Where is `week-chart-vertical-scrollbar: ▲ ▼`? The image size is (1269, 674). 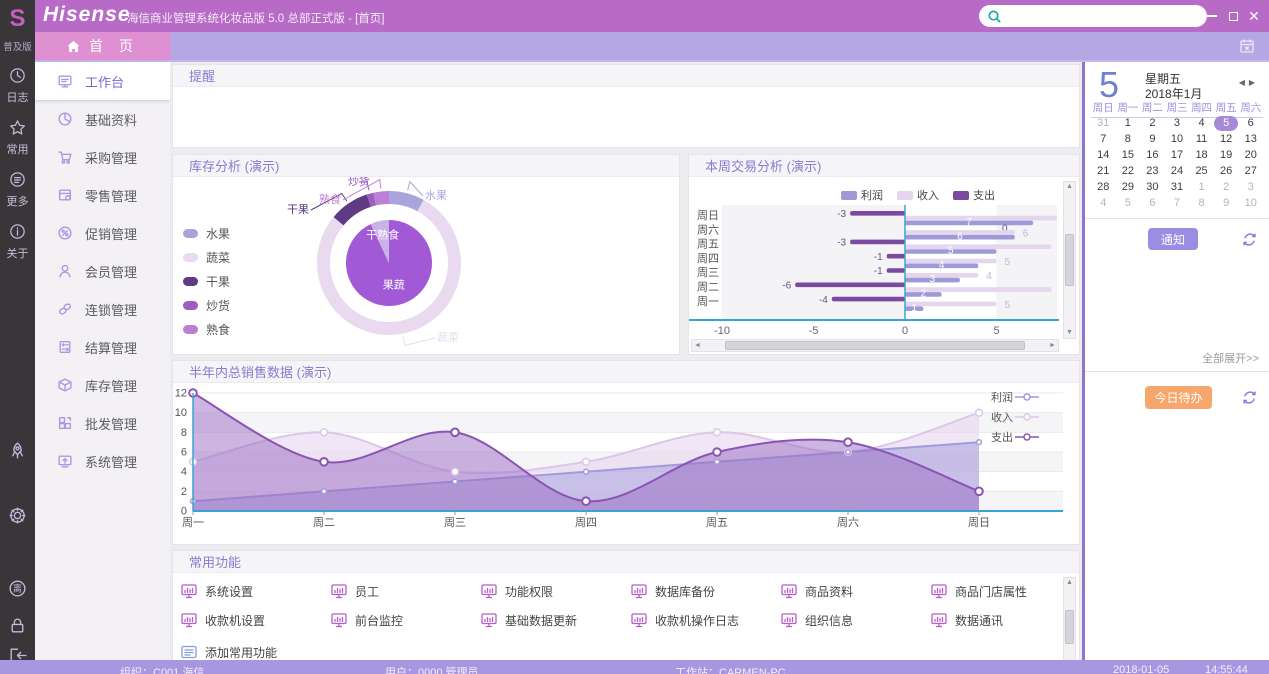
week-chart-vertical-scrollbar: ▲ ▼ is located at coordinates (1069, 260).